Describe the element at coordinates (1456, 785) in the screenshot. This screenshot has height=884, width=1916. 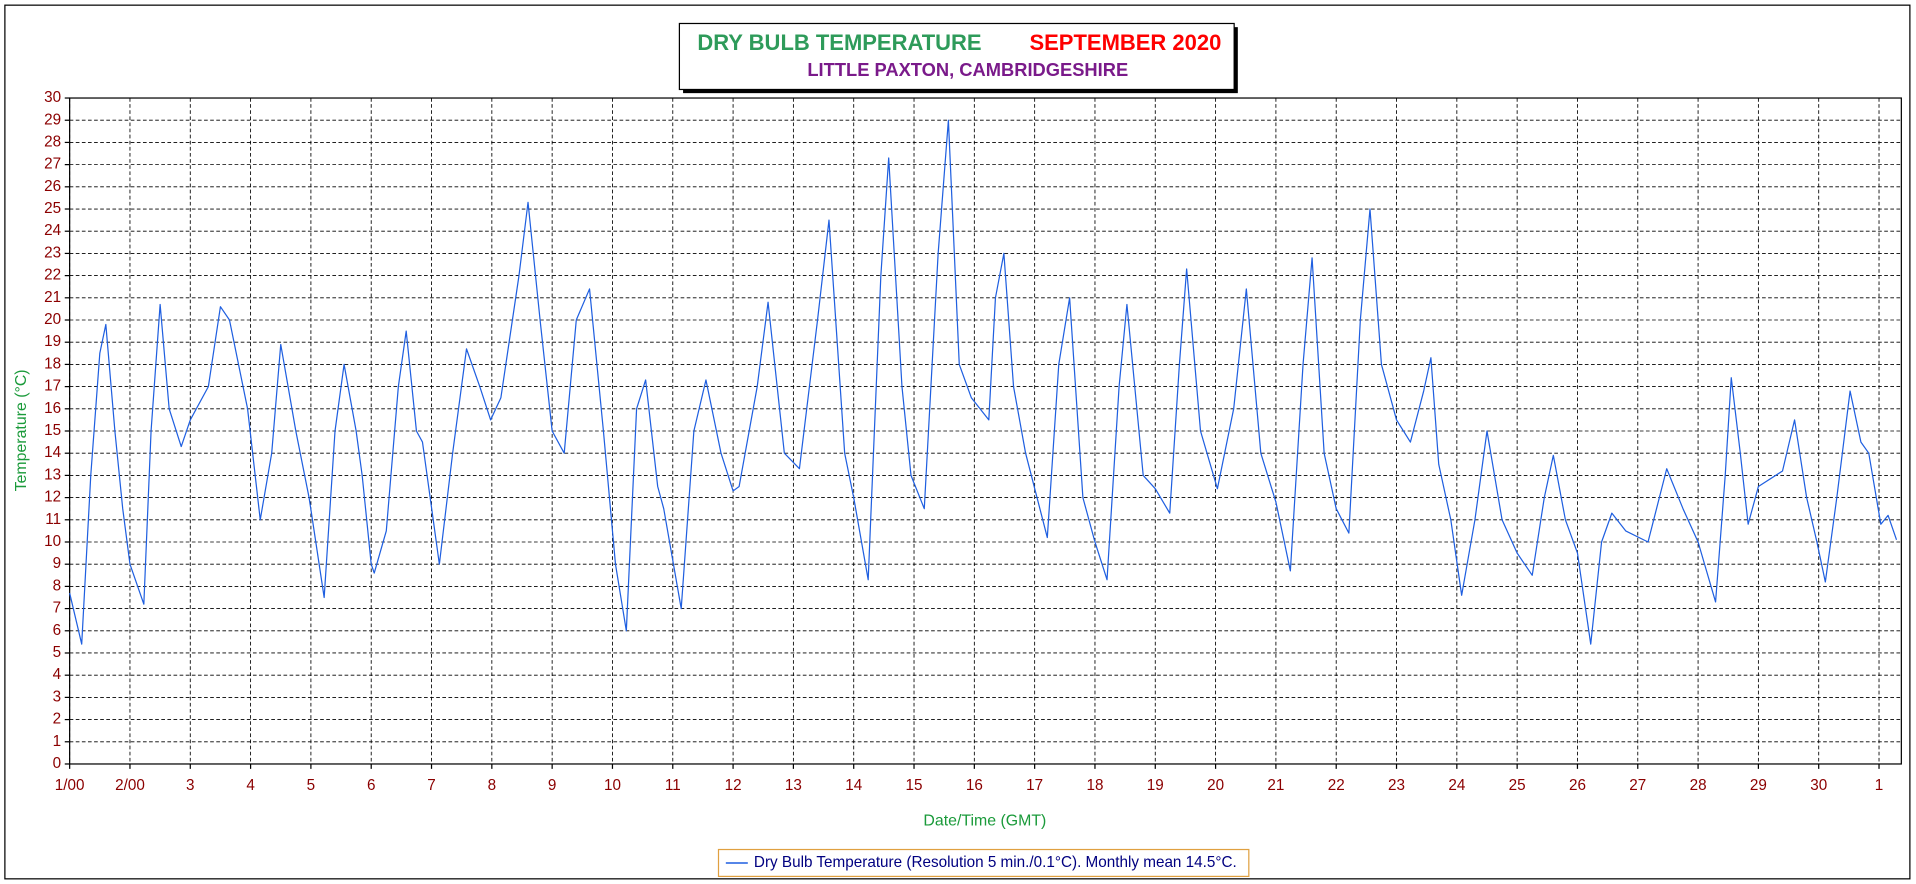
I see `x-tick-label: 24` at that location.